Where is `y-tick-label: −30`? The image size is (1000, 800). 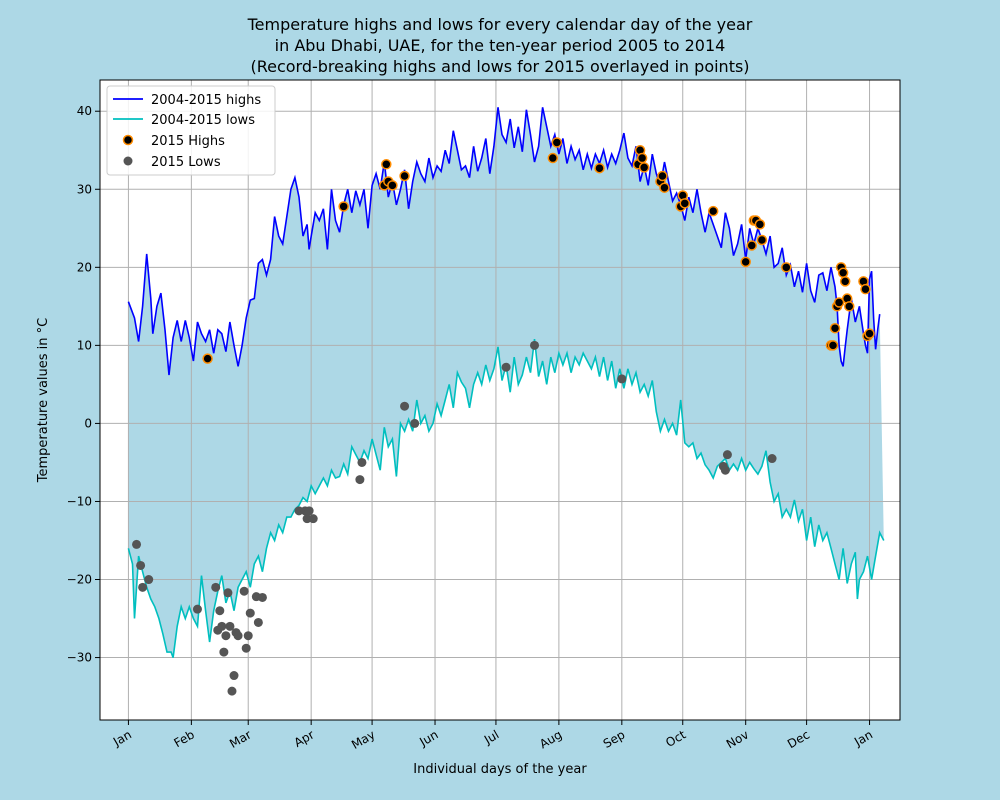 y-tick-label: −30 is located at coordinates (79, 658).